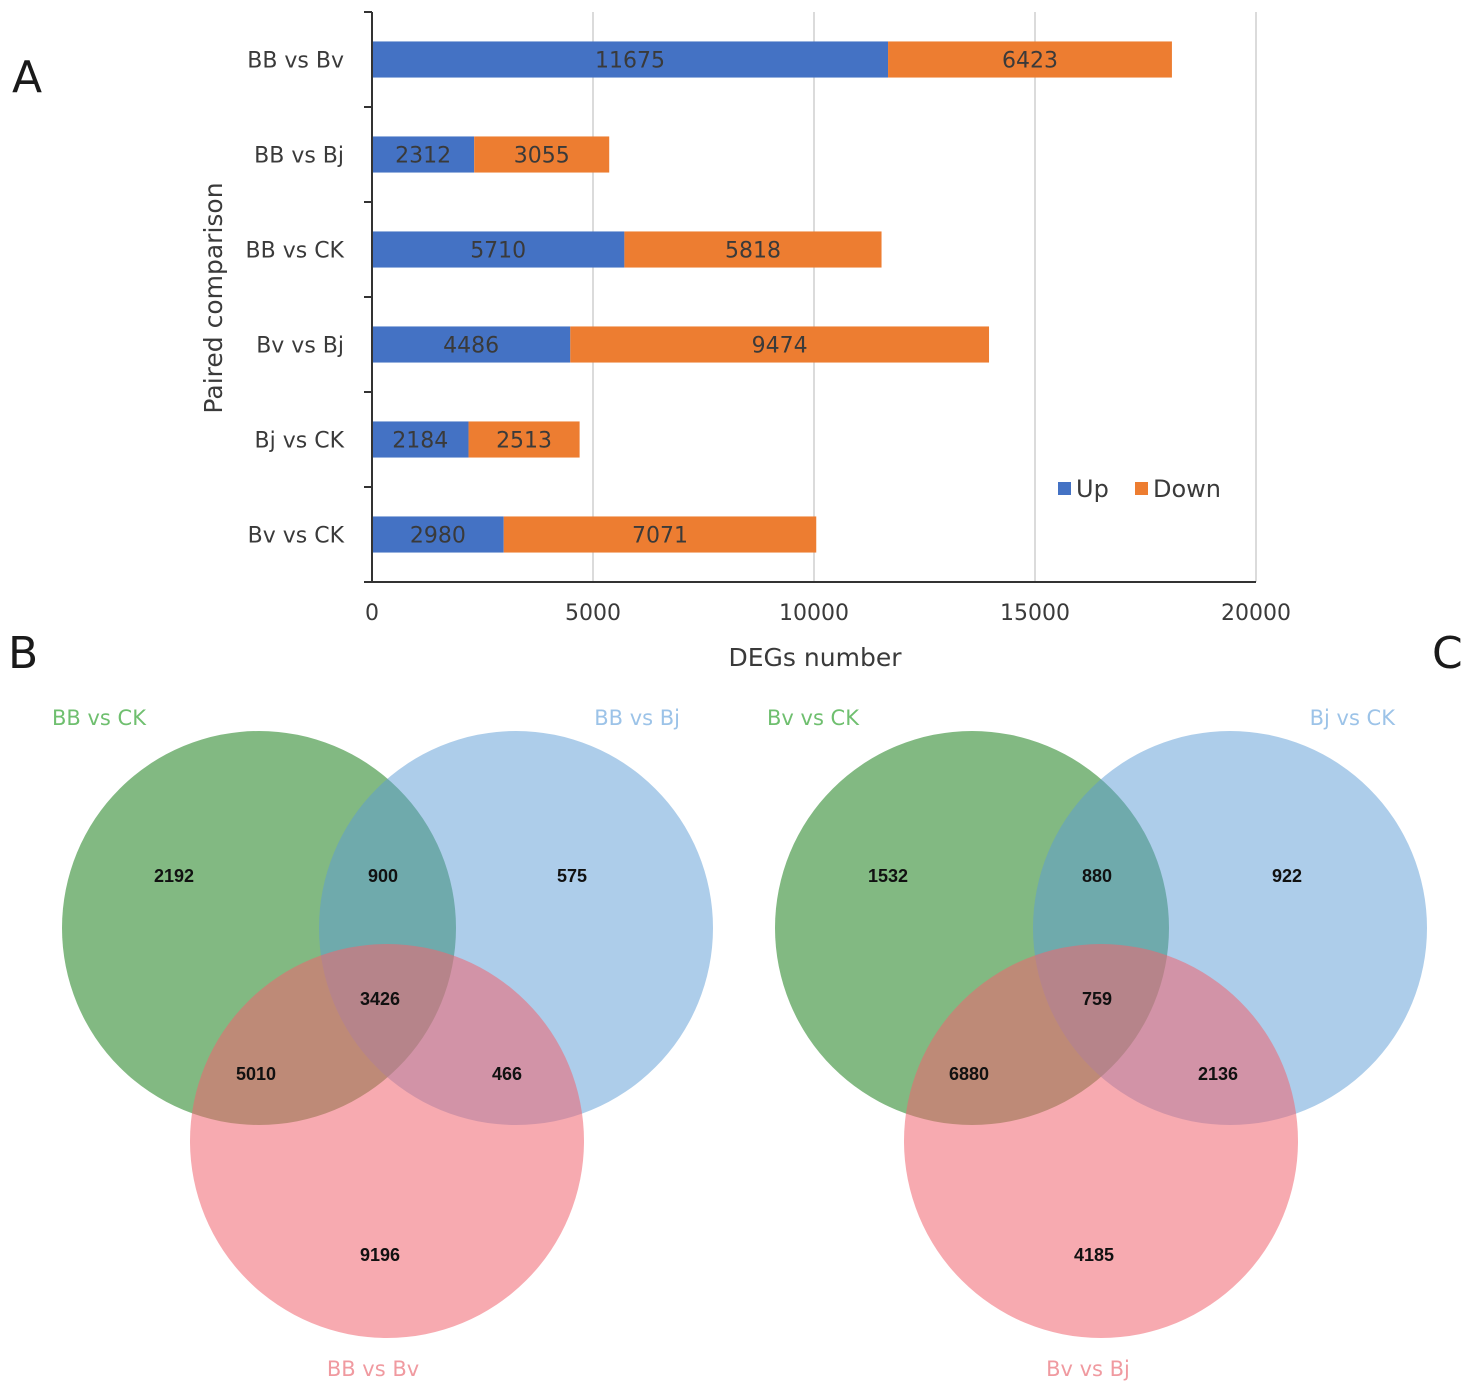 The height and width of the screenshot is (1396, 1477). What do you see at coordinates (1187, 489) in the screenshot?
I see `legend-label-down: Down` at bounding box center [1187, 489].